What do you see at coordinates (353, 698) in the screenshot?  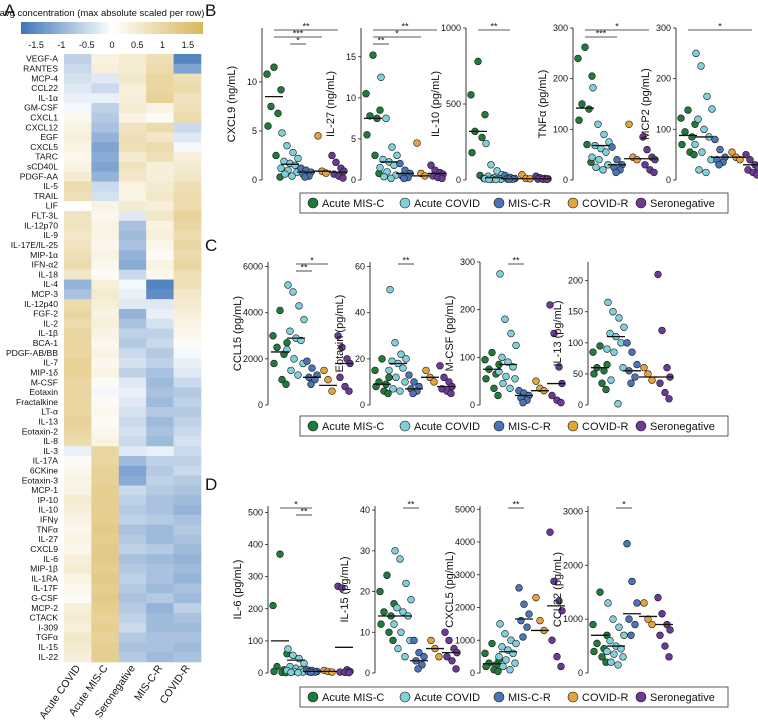 I see `legend-label: Acute MIS-C` at bounding box center [353, 698].